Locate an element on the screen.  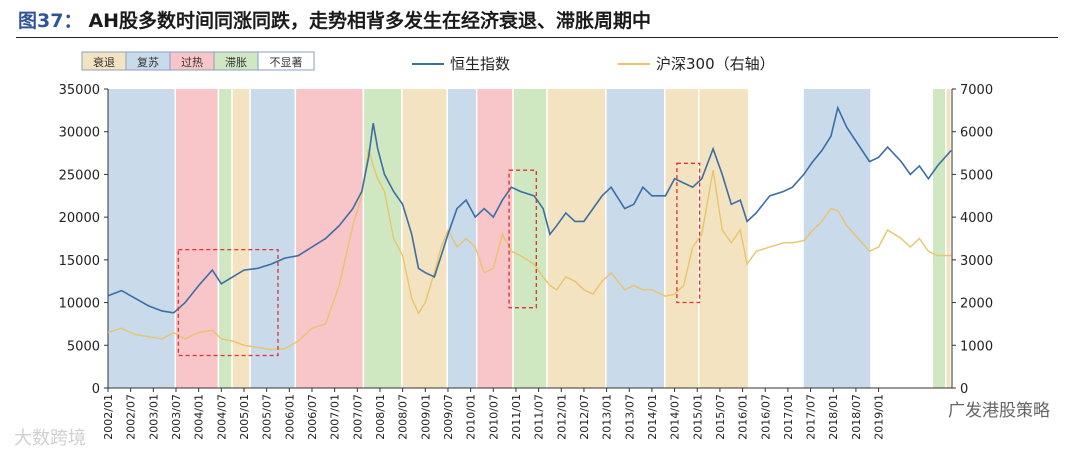
left-tick-label: 30000 is located at coordinates (79, 133).